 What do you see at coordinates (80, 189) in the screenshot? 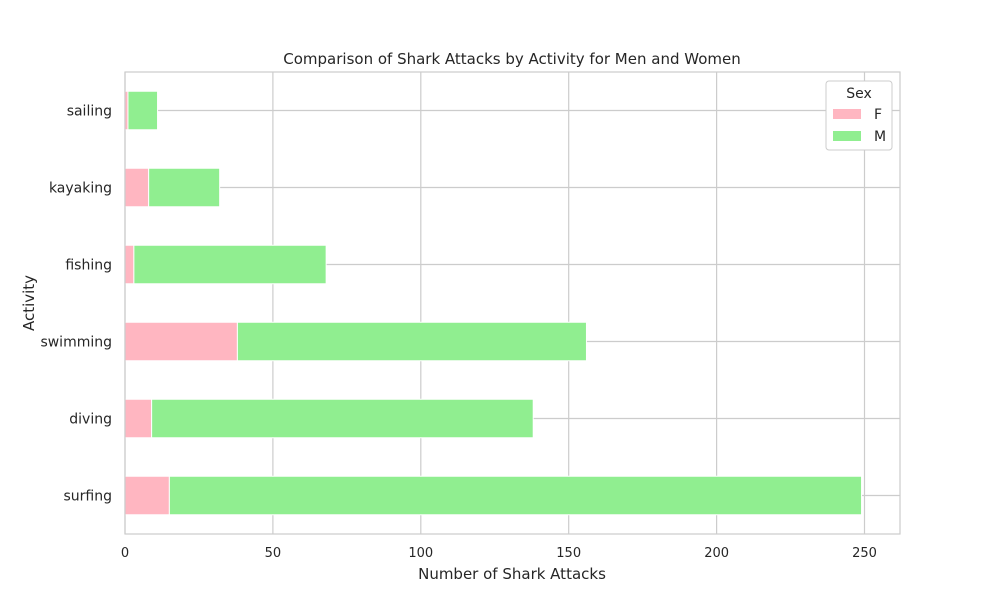
I see `y-tick-label: kayaking` at bounding box center [80, 189].